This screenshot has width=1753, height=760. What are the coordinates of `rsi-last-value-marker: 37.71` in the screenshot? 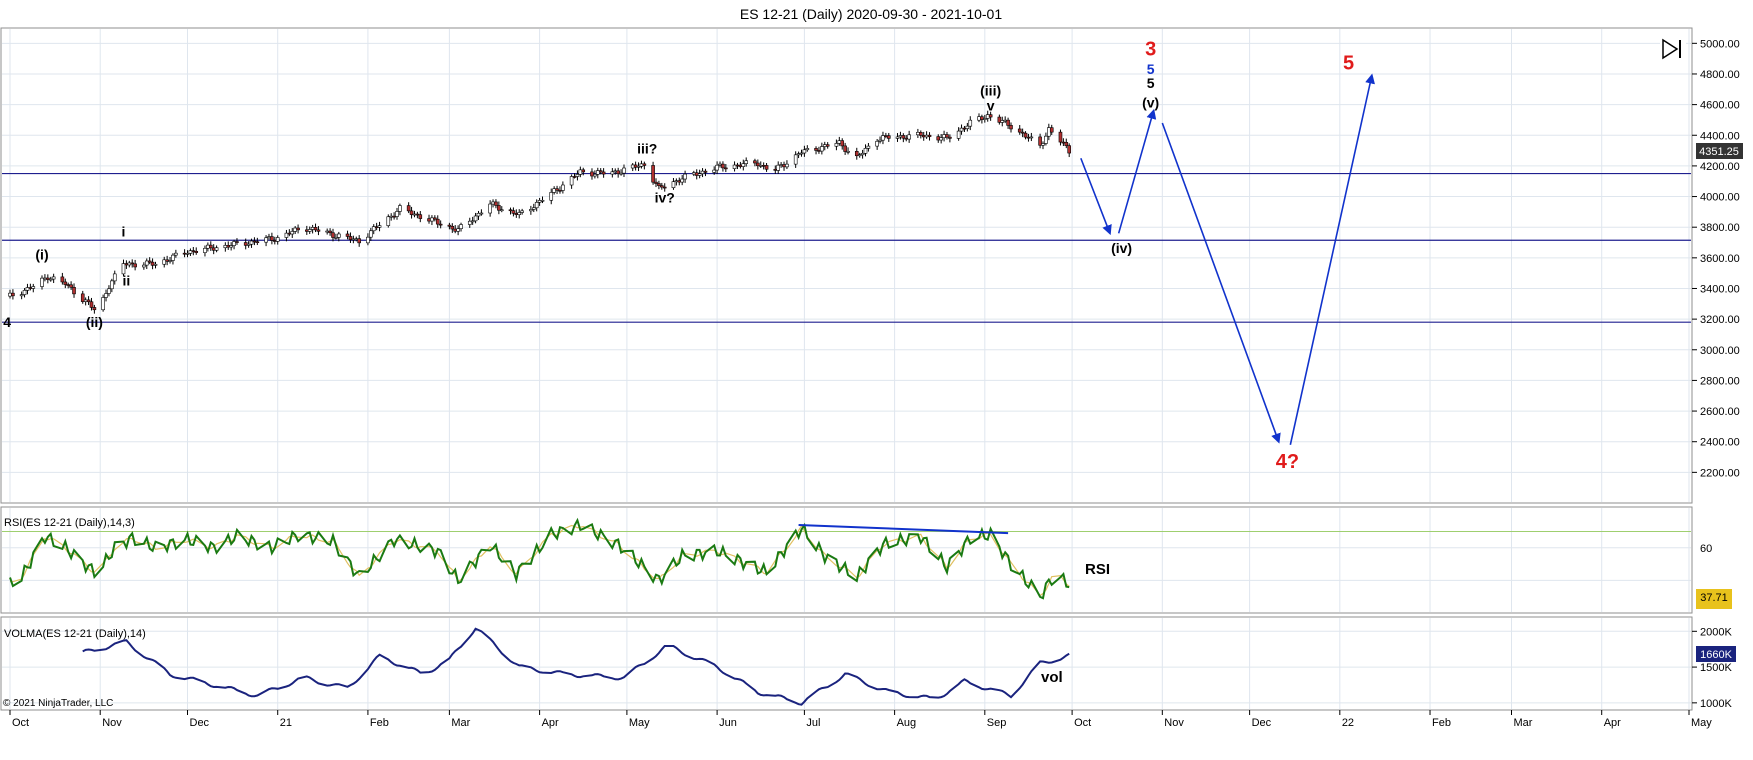 It's located at (1714, 599).